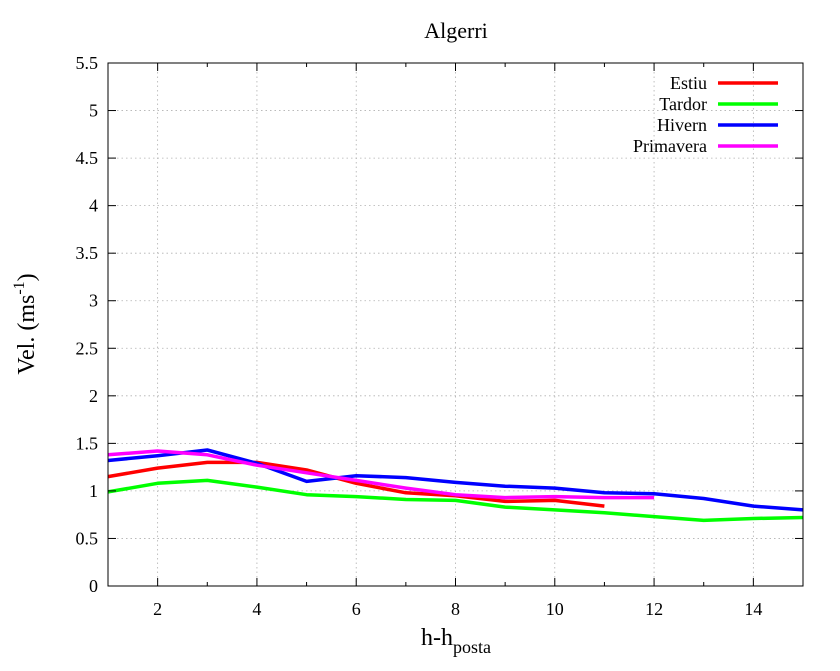  Describe the element at coordinates (87, 348) in the screenshot. I see `y-tick-label: 2.5` at that location.